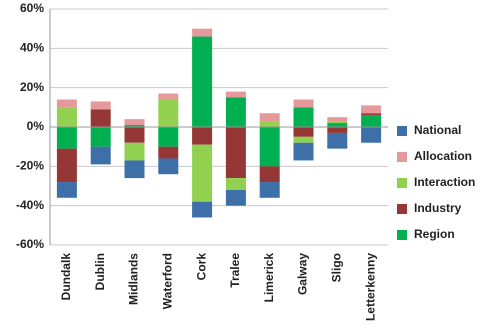 This screenshot has height=328, width=500. What do you see at coordinates (32, 48) in the screenshot?
I see `y-tick-label: 40%` at bounding box center [32, 48].